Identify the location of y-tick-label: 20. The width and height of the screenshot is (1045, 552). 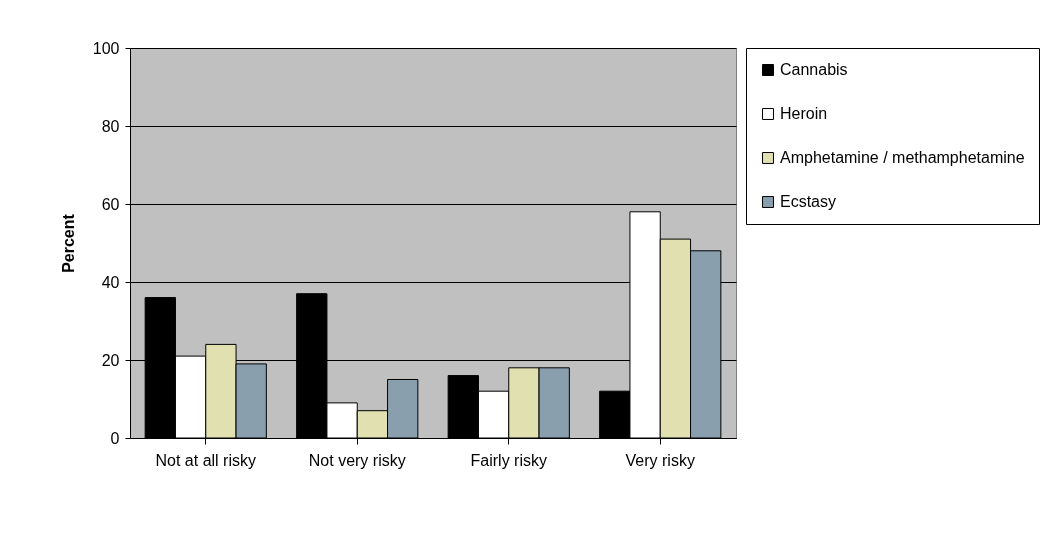
(110, 360).